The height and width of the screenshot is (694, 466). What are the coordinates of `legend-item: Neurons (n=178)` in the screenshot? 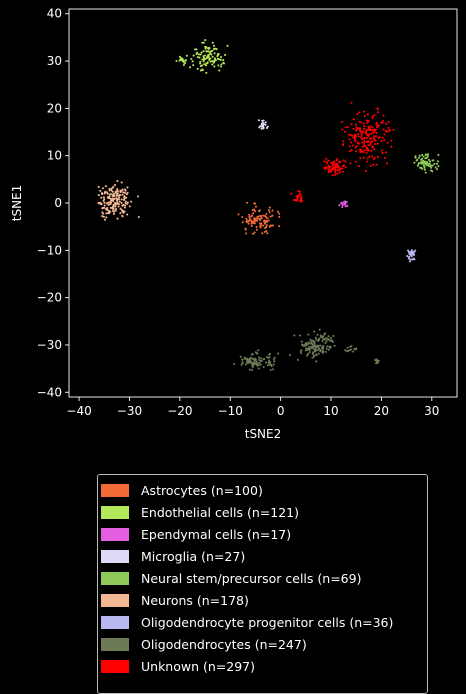 It's located at (264, 600).